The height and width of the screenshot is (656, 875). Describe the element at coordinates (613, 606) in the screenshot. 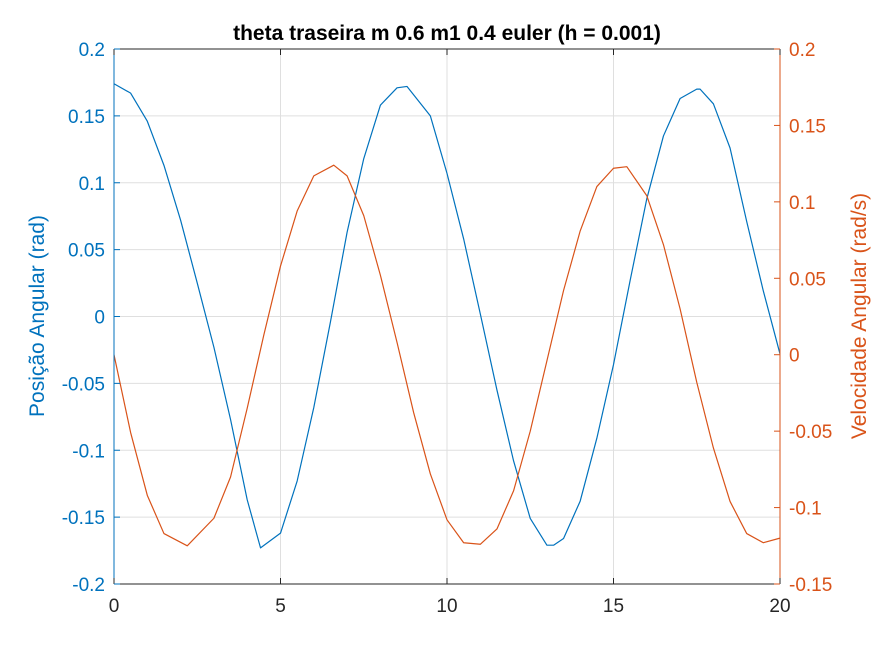

I see `x-tick-label: 15` at that location.